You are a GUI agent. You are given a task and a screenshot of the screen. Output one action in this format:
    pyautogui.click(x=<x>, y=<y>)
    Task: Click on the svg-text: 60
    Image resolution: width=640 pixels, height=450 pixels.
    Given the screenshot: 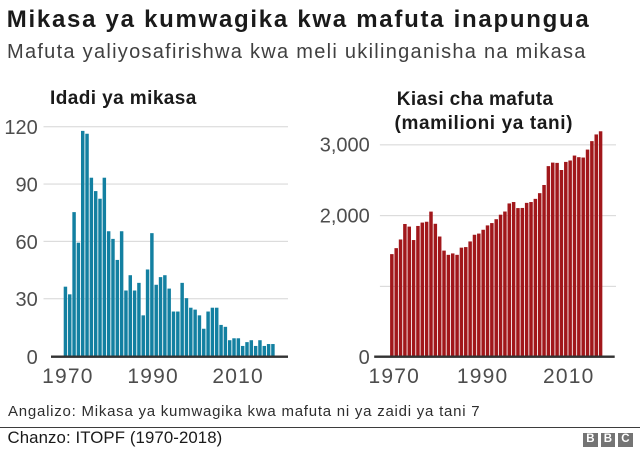 What is the action you would take?
    pyautogui.click(x=27, y=243)
    